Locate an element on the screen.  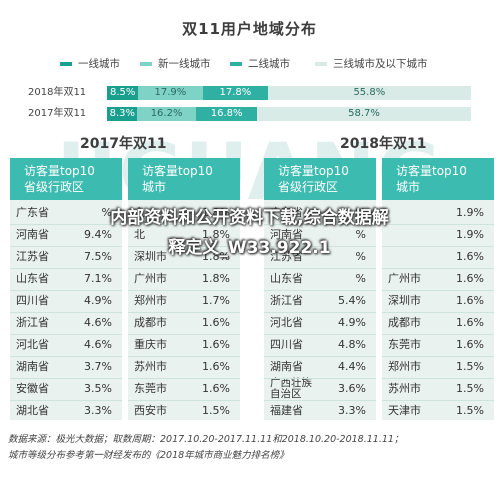
table-row: 北 1.8% is located at coordinates (184, 235).